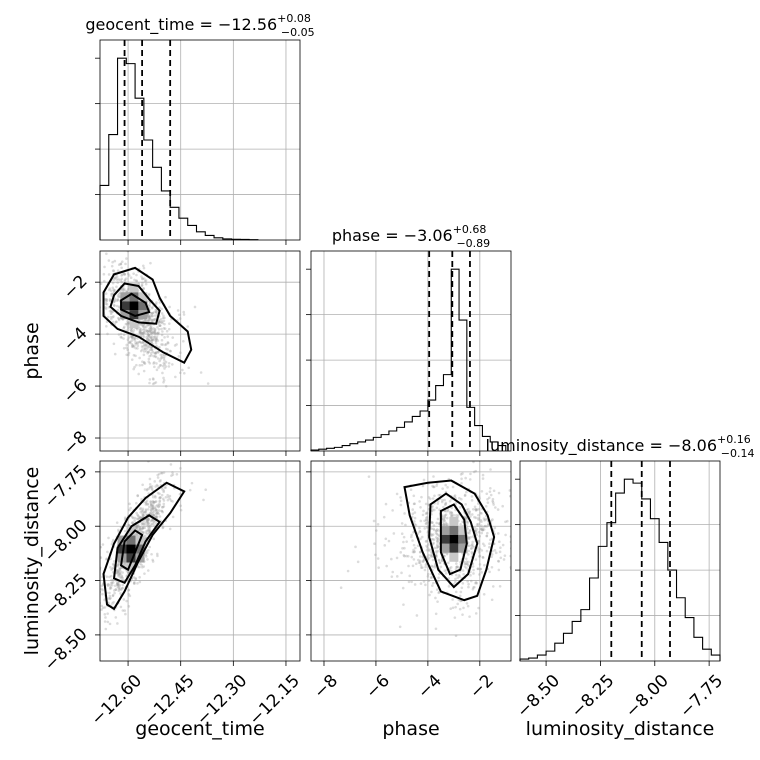  Describe the element at coordinates (66, 649) in the screenshot. I see `y-tick-label-luminosity_distance: −8.50` at that location.